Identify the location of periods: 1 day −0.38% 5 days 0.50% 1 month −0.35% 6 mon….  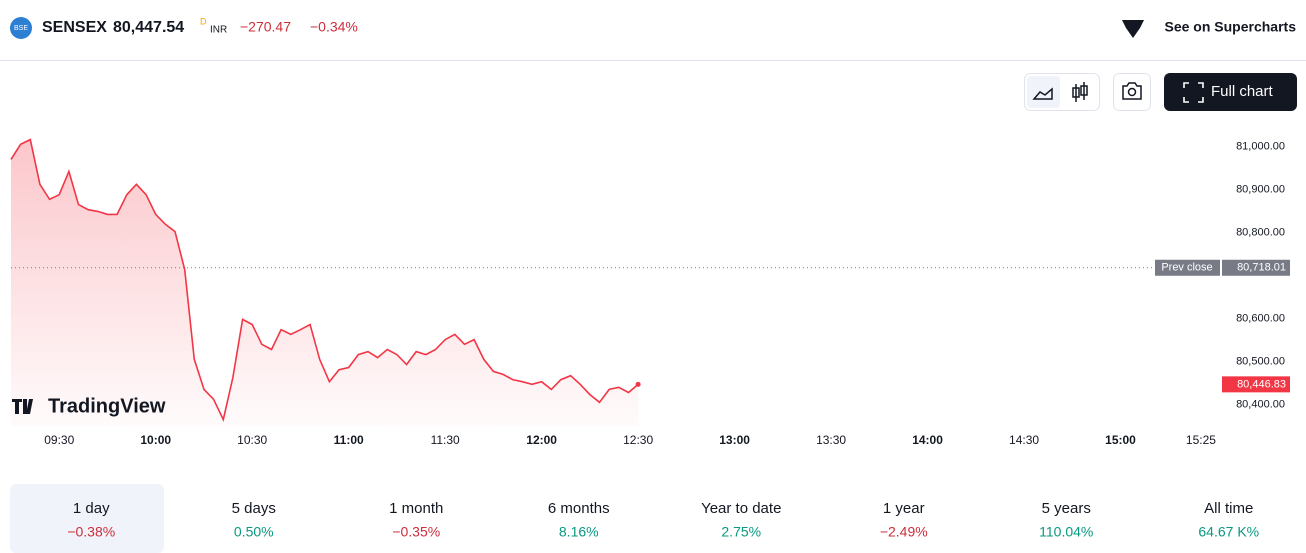
(658, 518).